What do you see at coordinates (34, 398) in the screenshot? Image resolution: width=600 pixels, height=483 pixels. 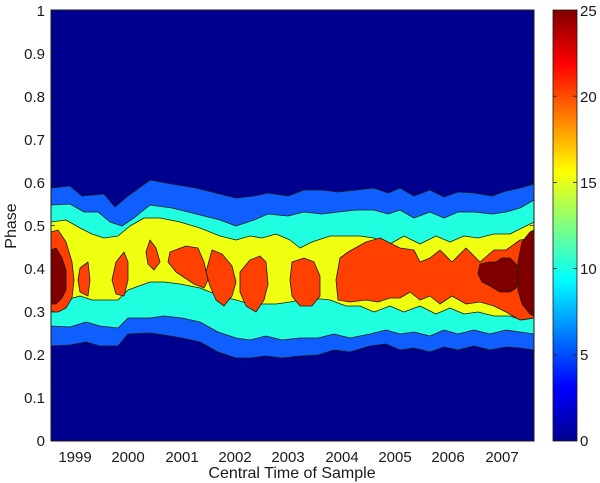 I see `y-tick-label: 0.1` at bounding box center [34, 398].